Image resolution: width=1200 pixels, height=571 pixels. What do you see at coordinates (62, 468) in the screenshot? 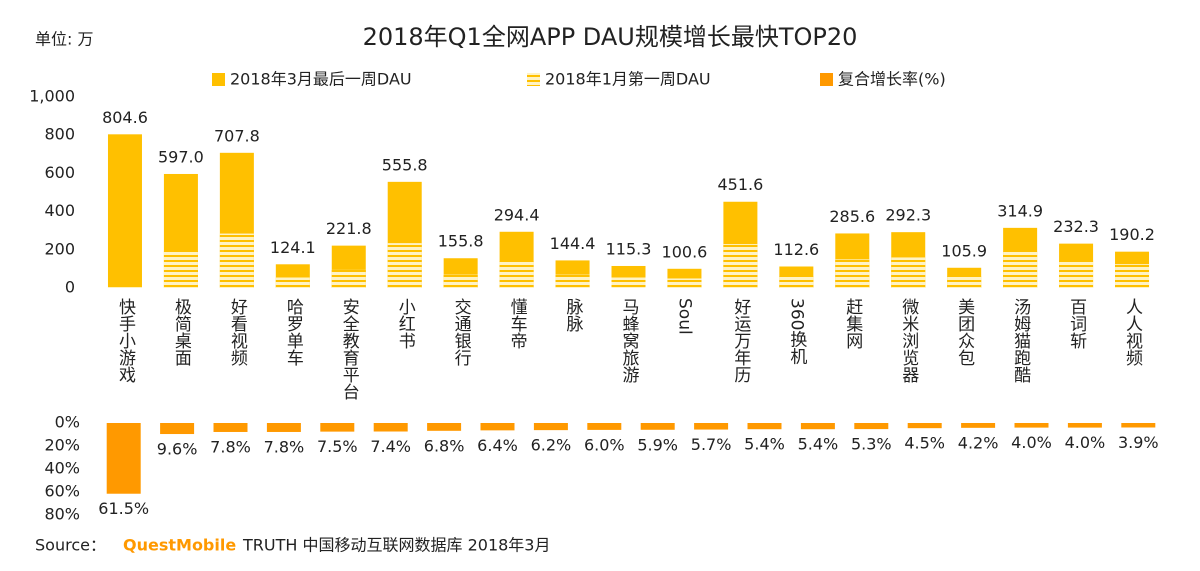
I see `y-tick-label: 40%` at bounding box center [62, 468].